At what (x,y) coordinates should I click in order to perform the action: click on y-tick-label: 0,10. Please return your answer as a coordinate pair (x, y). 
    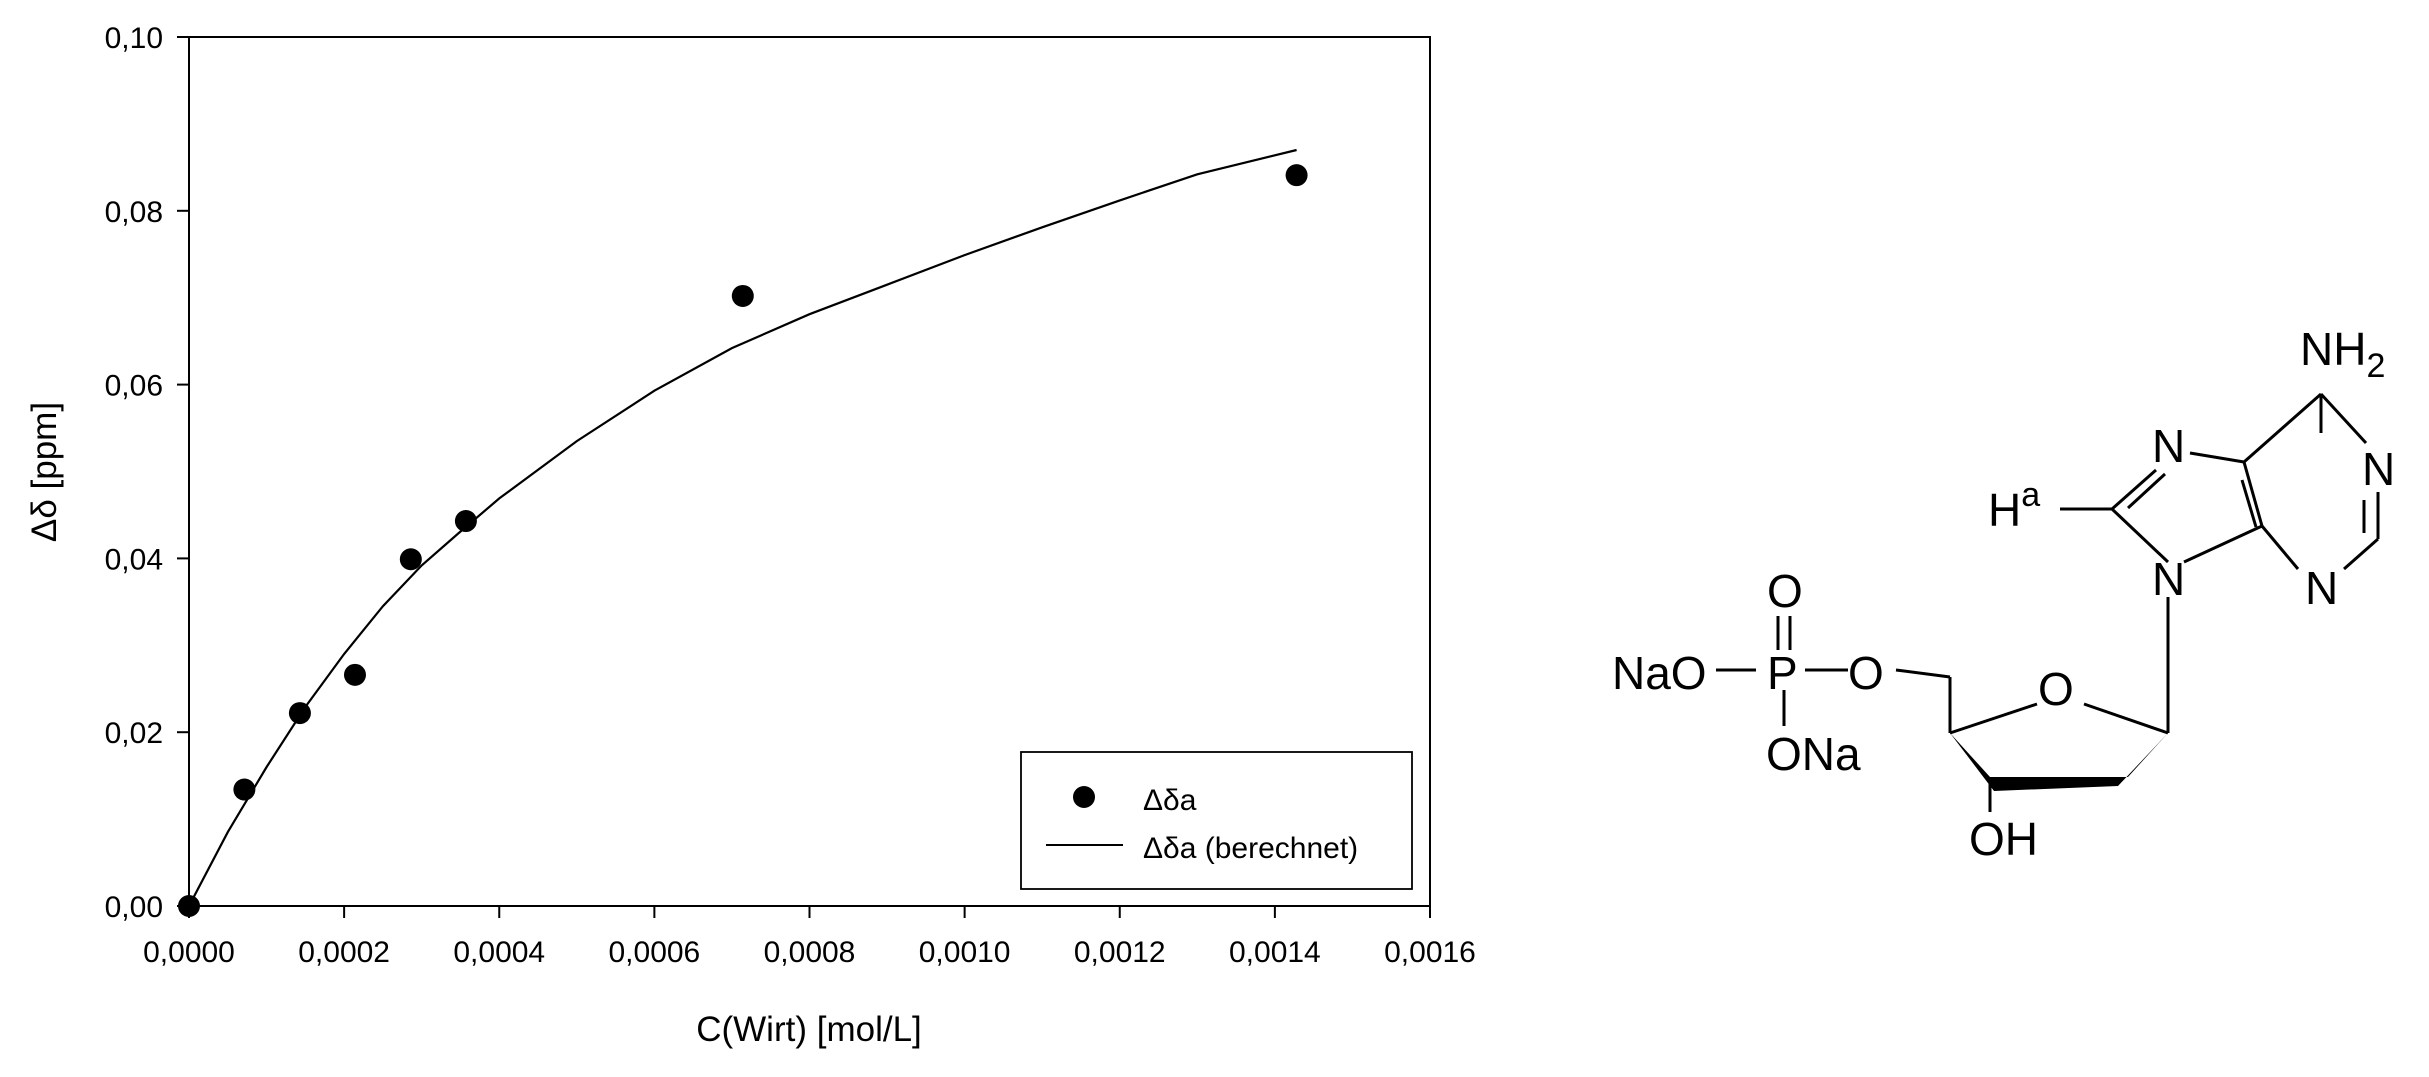
    Looking at the image, I should click on (134, 38).